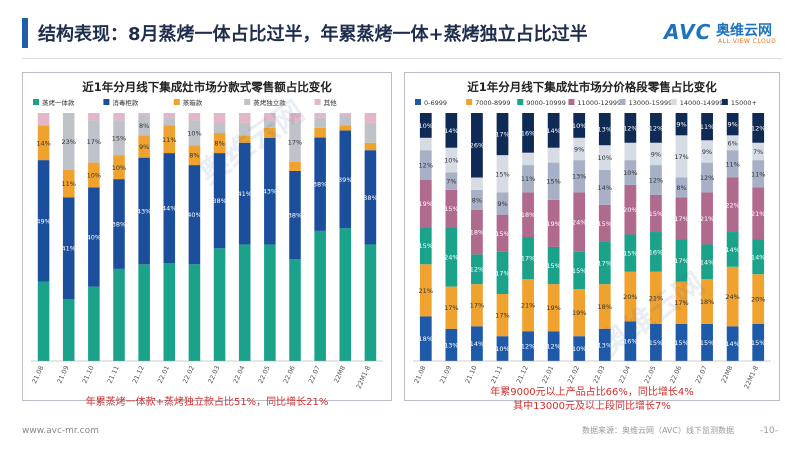 This screenshot has width=800, height=450. Describe the element at coordinates (599, 103) in the screenshot. I see `legend-label: 11000-12999` at that location.